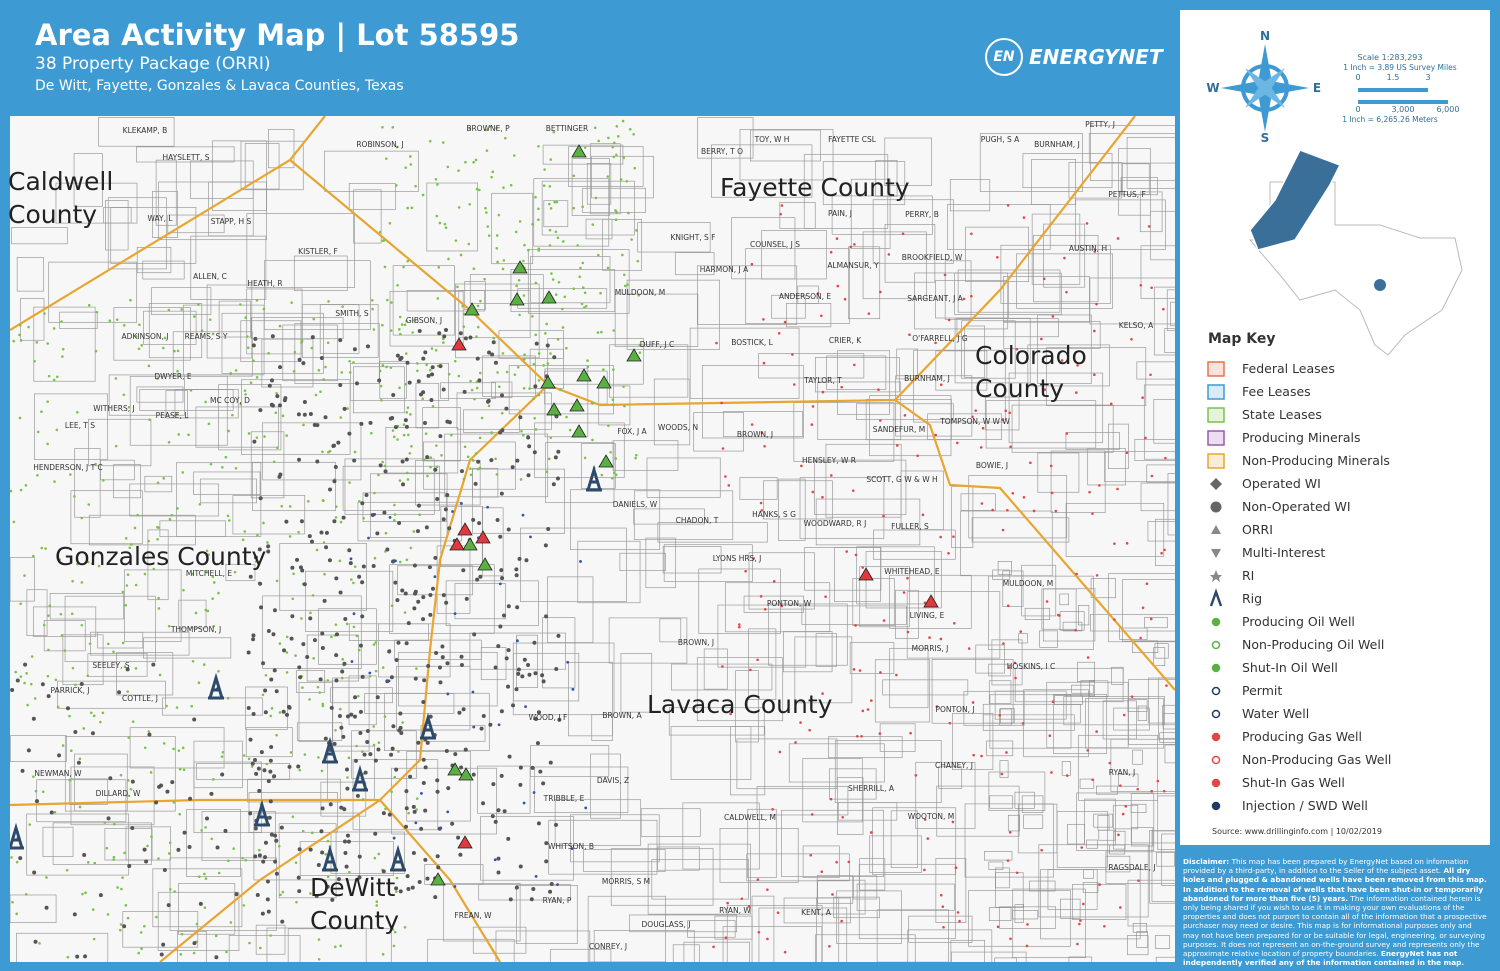 The height and width of the screenshot is (971, 1500). What do you see at coordinates (1216, 622) in the screenshot?
I see `key-symbol` at bounding box center [1216, 622].